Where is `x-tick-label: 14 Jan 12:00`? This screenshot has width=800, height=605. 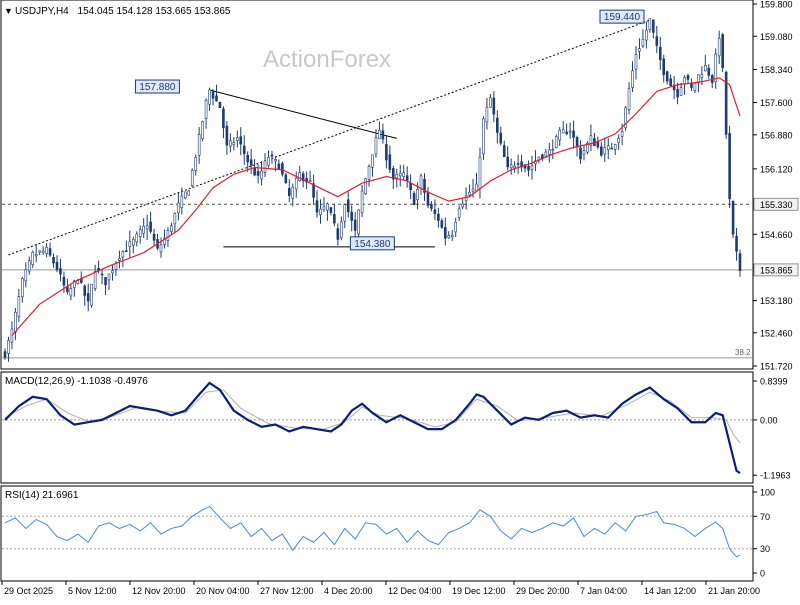 x-tick-label: 14 Jan 12:00 is located at coordinates (670, 591).